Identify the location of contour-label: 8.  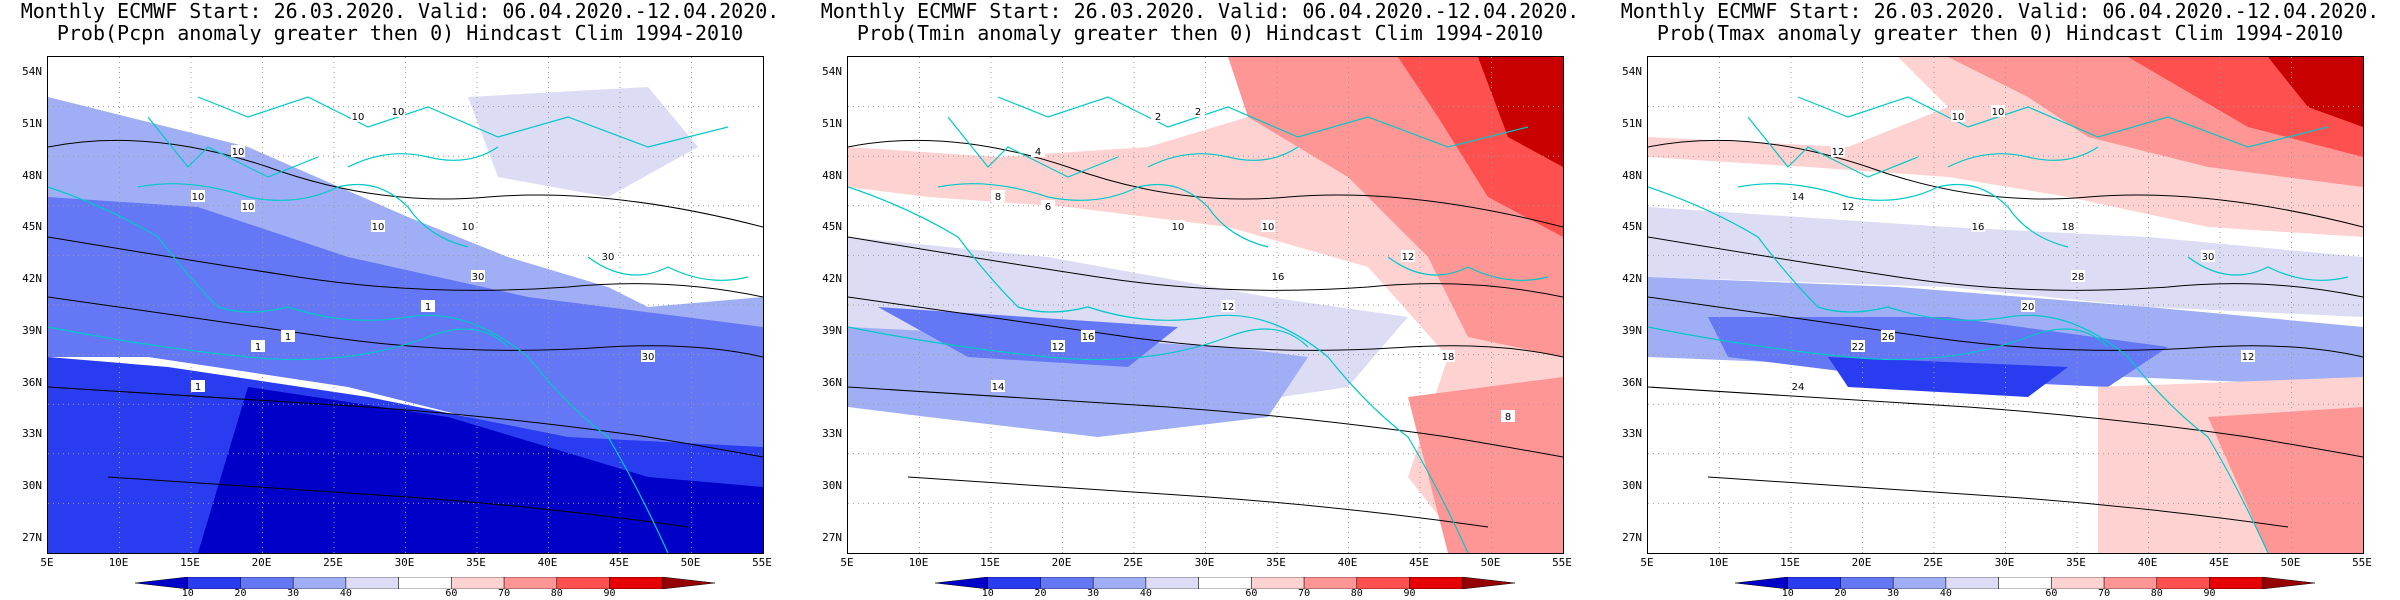
(1508, 416).